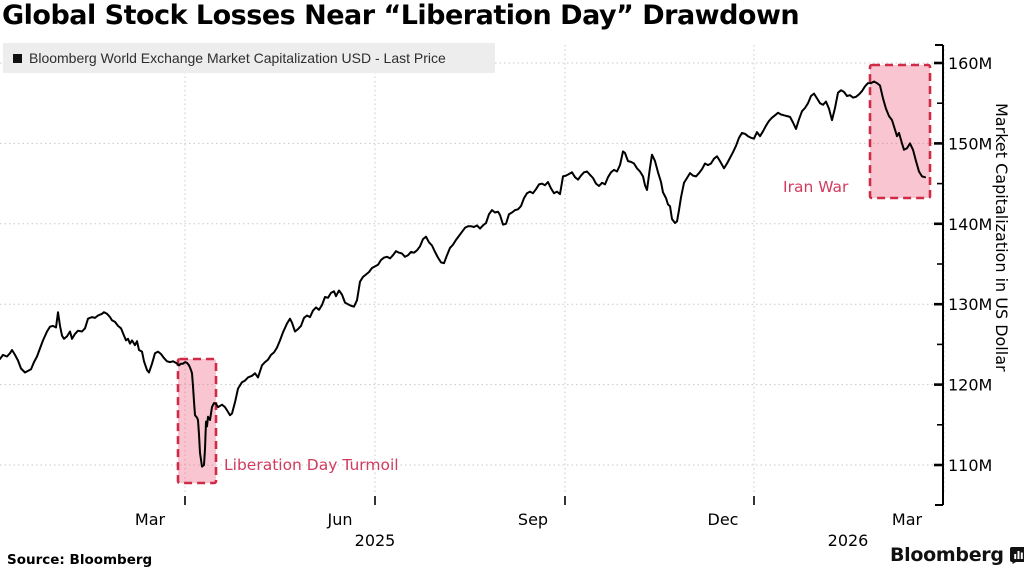 Image resolution: width=1024 pixels, height=576 pixels. I want to click on annotation-label-iran-war: Iran War, so click(816, 187).